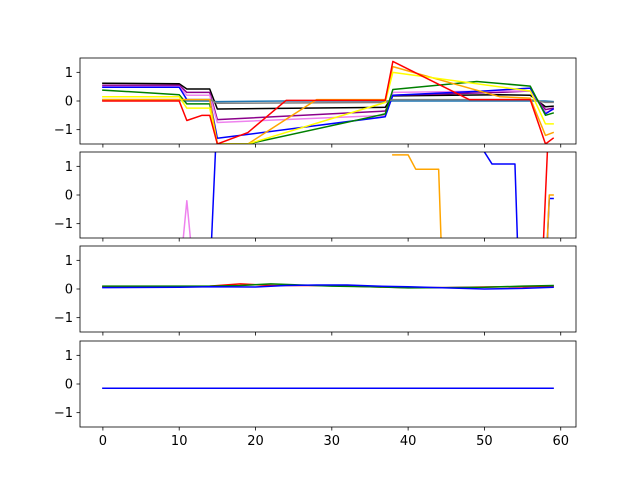  Describe the element at coordinates (560, 441) in the screenshot. I see `x-tick-label: 60` at that location.